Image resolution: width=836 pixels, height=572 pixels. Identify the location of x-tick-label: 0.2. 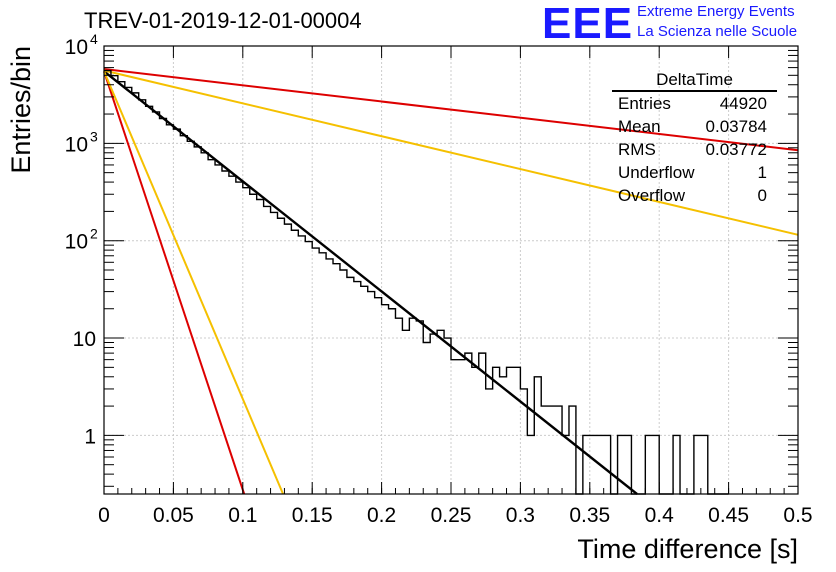
(381, 515).